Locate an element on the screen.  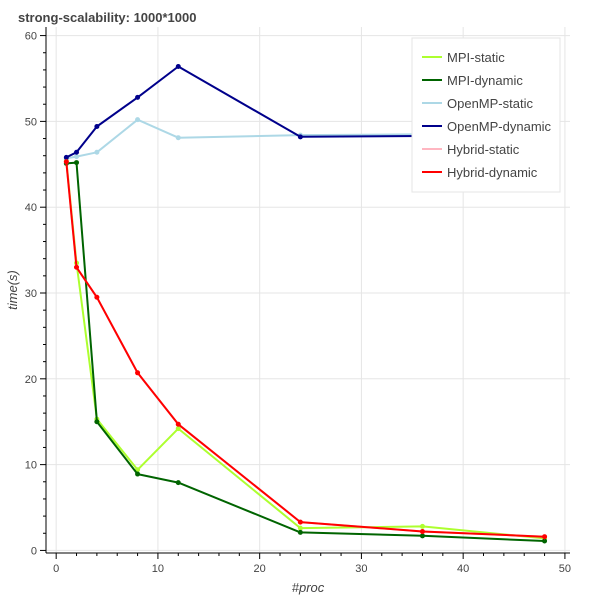
y-axis-label: time(s) is located at coordinates (12, 290).